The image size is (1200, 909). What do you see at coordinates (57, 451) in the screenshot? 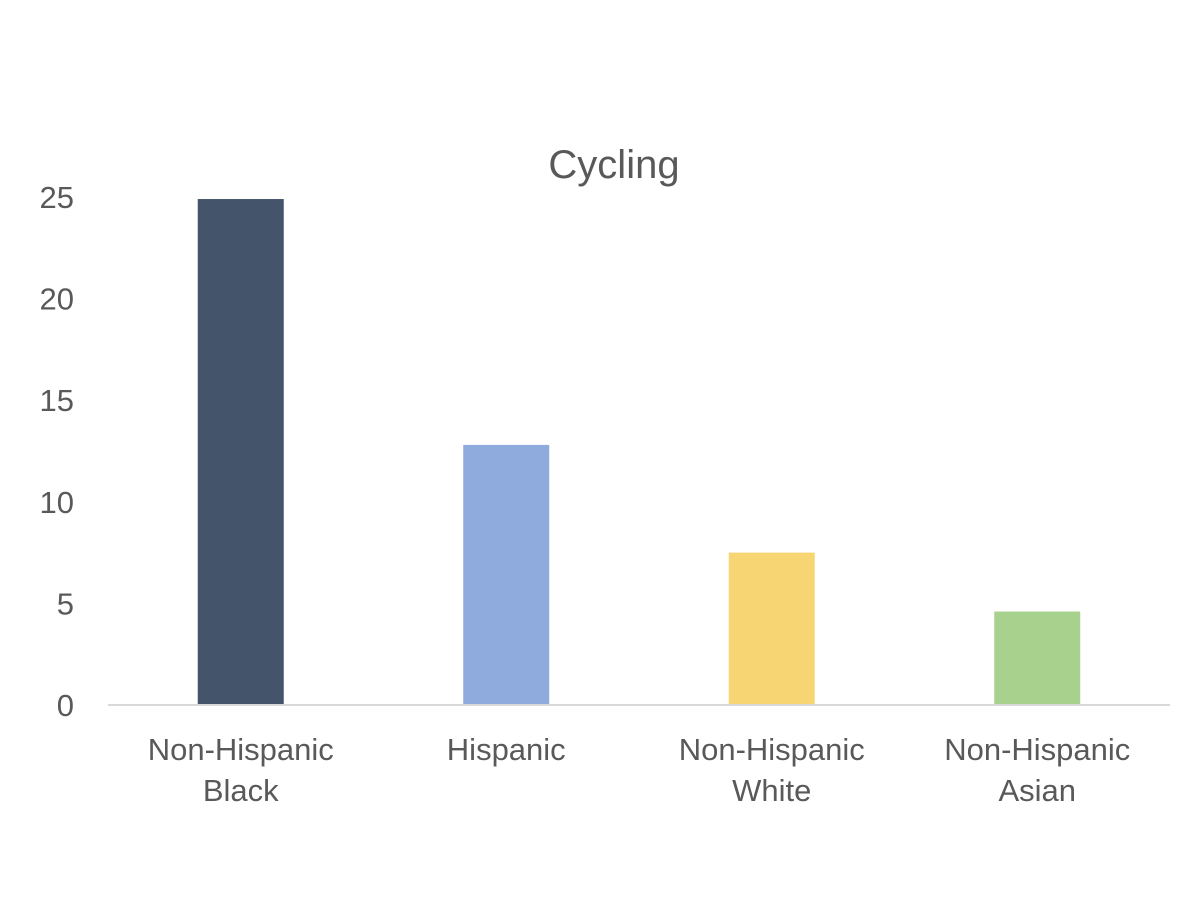
I see `y-axis-ticks: 0 5 10 15 20 25` at bounding box center [57, 451].